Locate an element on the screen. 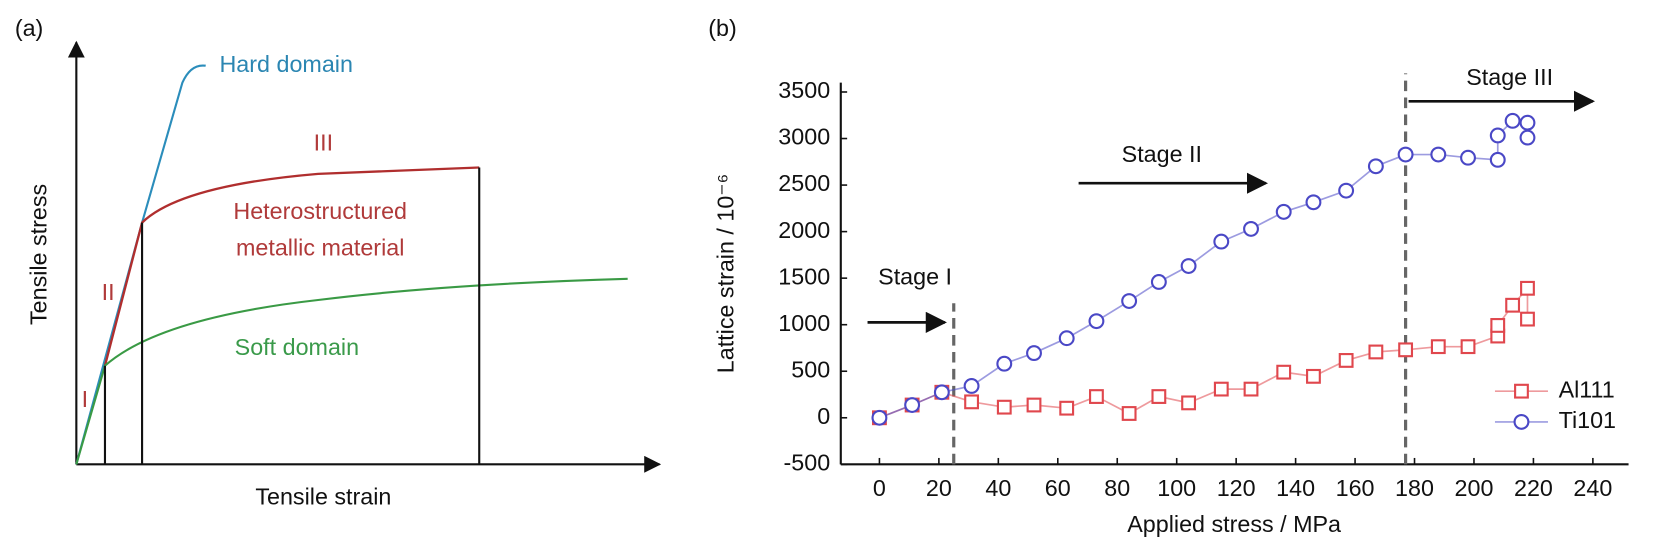 Image resolution: width=1654 pixels, height=547 pixels. label: metallic material is located at coordinates (320, 247).